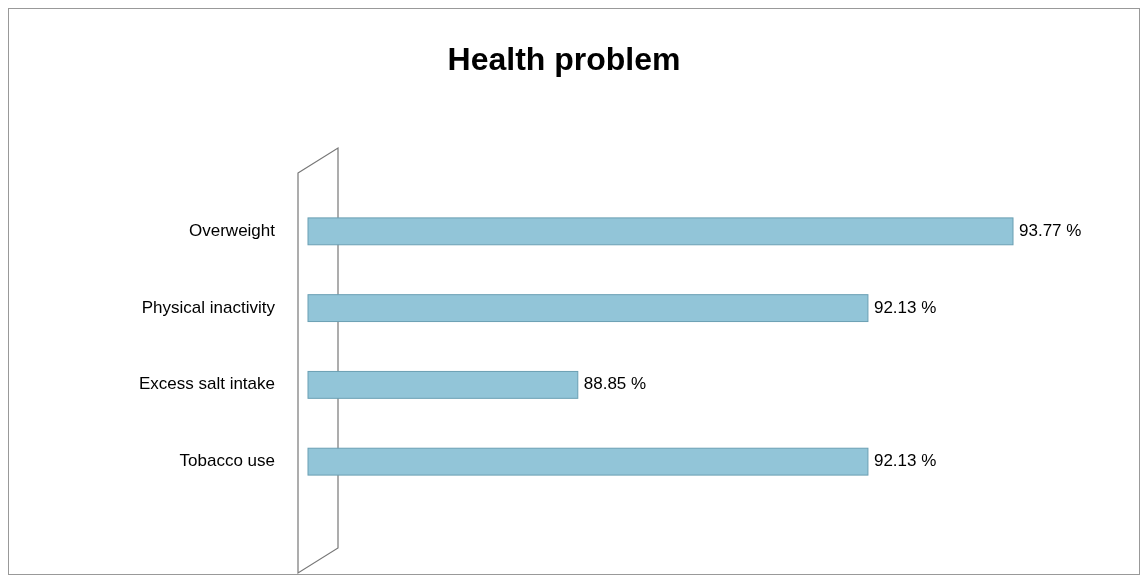 The image size is (1148, 583). I want to click on data-label: 88.85 %, so click(615, 384).